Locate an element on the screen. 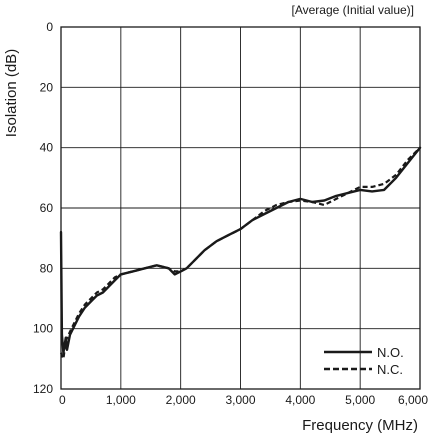 This screenshot has width=428, height=438. y-tick-label: 80 is located at coordinates (47, 268).